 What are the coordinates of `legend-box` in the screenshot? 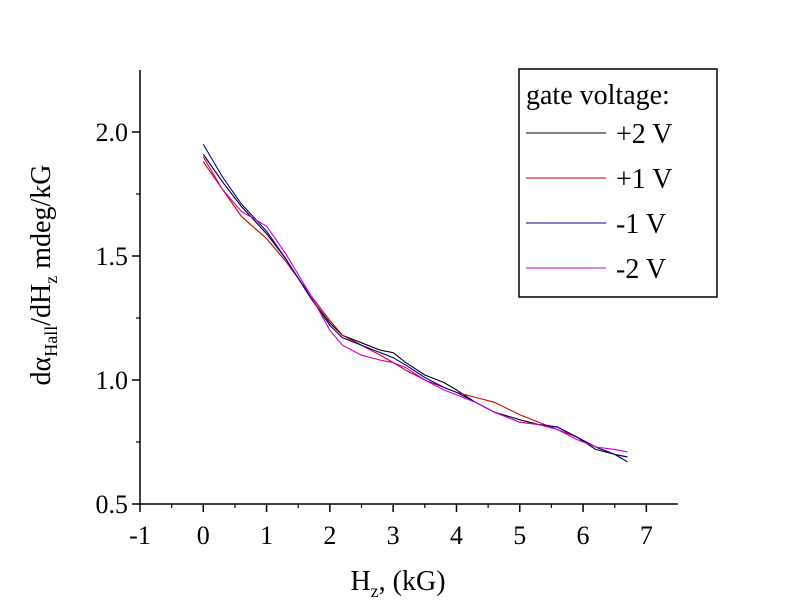 It's located at (618, 183).